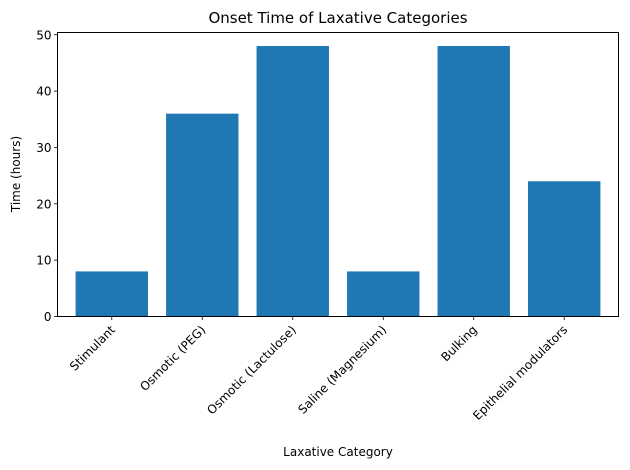 This screenshot has width=630, height=470. What do you see at coordinates (43, 148) in the screenshot?
I see `y-tick-label: 30` at bounding box center [43, 148].